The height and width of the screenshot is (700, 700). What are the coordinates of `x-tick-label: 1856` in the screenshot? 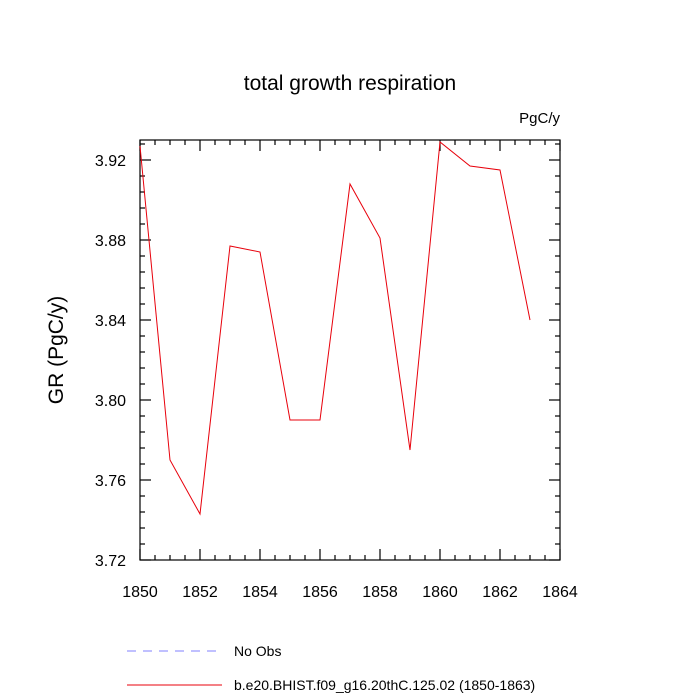 It's located at (320, 592).